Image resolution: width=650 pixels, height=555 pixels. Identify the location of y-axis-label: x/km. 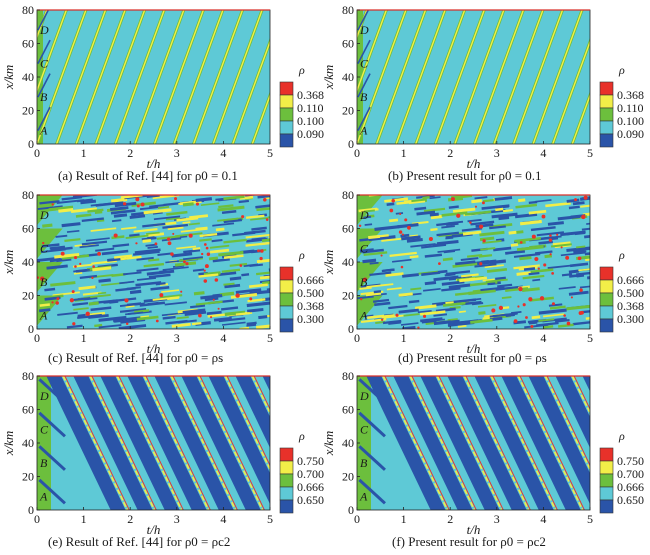
(8, 263).